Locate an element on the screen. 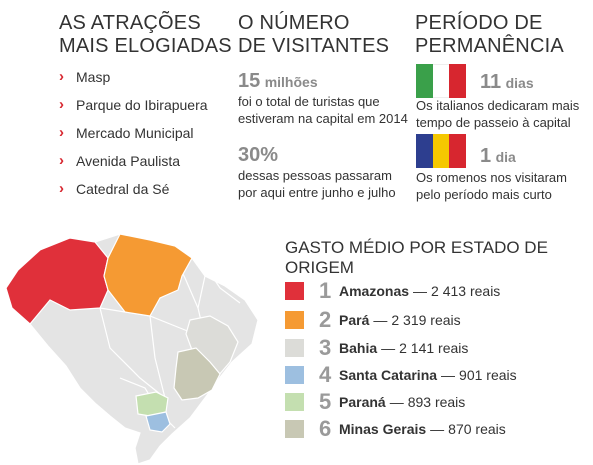  list-item: › Mercado Municipal is located at coordinates (126, 133).